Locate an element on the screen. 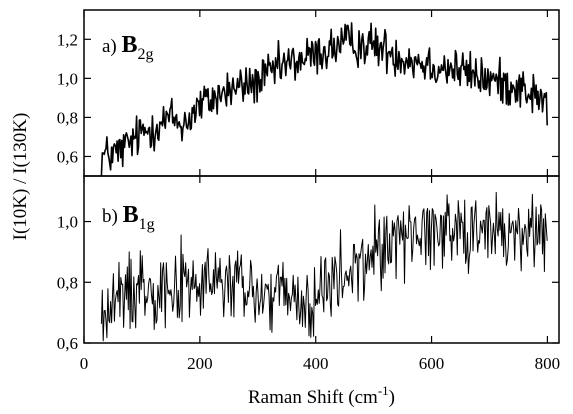 This screenshot has height=414, width=573. y-axis-title: I(10K) / I(130K) is located at coordinates (20, 177).